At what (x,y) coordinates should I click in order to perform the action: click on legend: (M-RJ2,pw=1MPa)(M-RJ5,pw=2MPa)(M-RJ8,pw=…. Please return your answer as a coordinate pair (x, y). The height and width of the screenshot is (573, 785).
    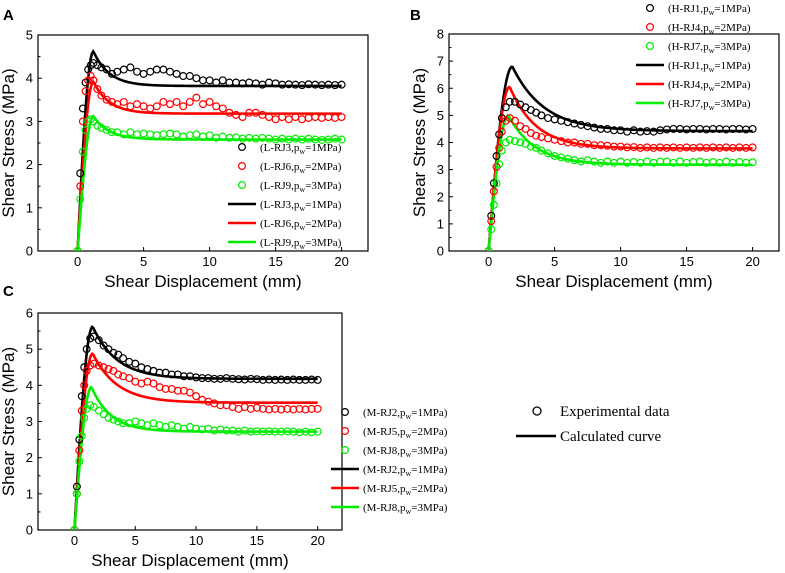
    Looking at the image, I should click on (389, 461).